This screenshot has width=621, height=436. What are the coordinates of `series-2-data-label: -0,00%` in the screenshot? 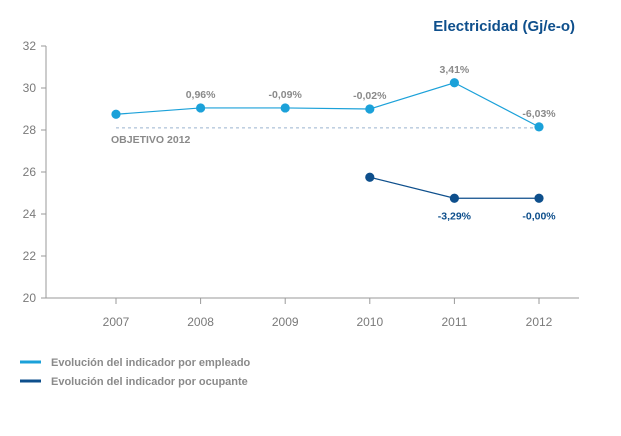 It's located at (539, 216).